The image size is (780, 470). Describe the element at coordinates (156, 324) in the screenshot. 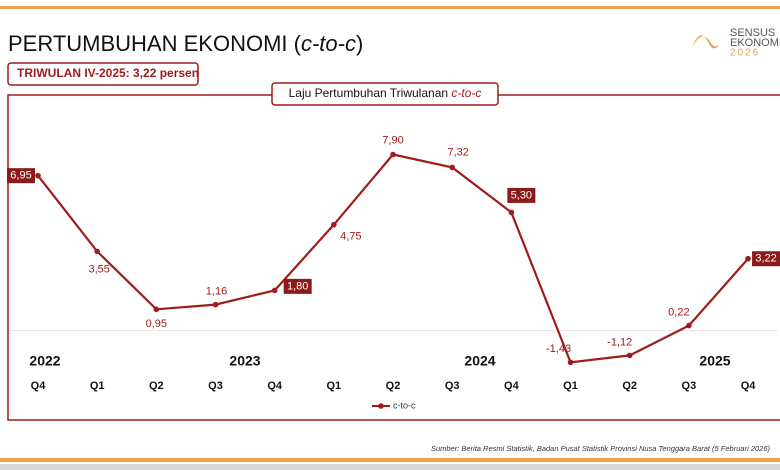

I see `value-label: 0,95` at that location.